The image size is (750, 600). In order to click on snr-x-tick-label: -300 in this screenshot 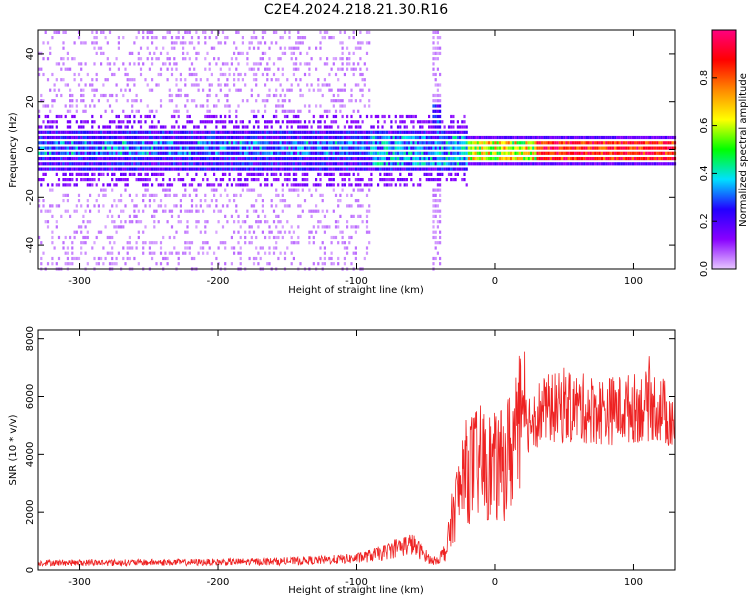, I will do `click(79, 582)`.